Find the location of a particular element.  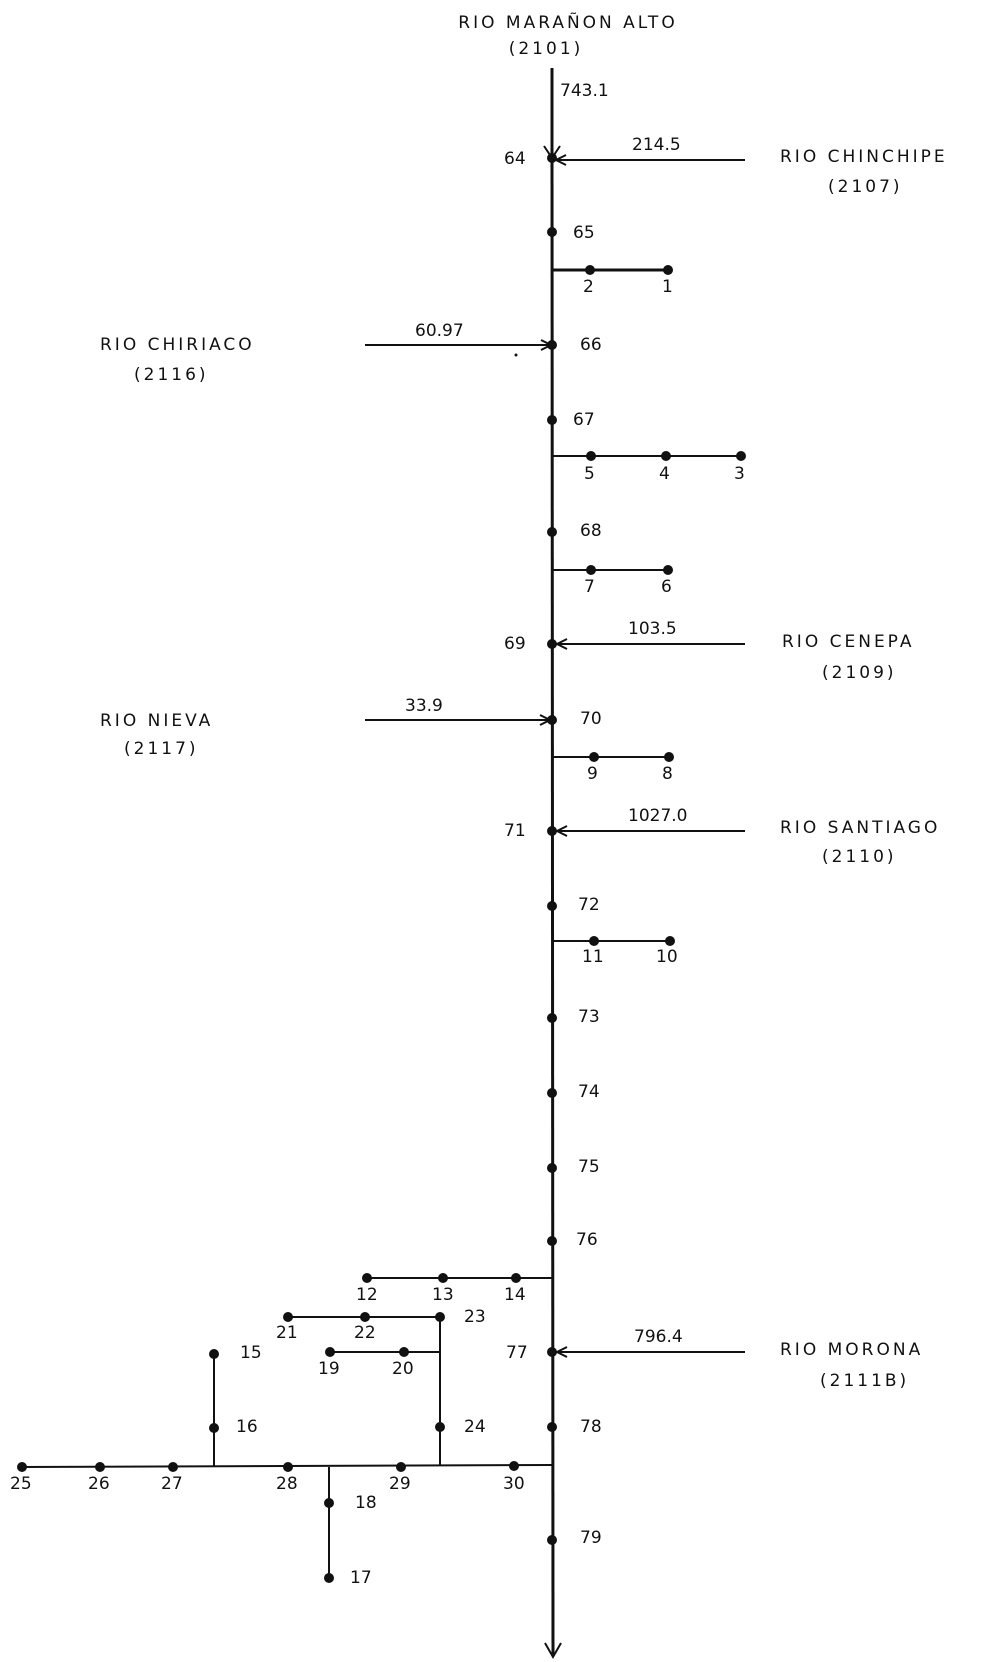

node-11-label: 11 is located at coordinates (593, 957).